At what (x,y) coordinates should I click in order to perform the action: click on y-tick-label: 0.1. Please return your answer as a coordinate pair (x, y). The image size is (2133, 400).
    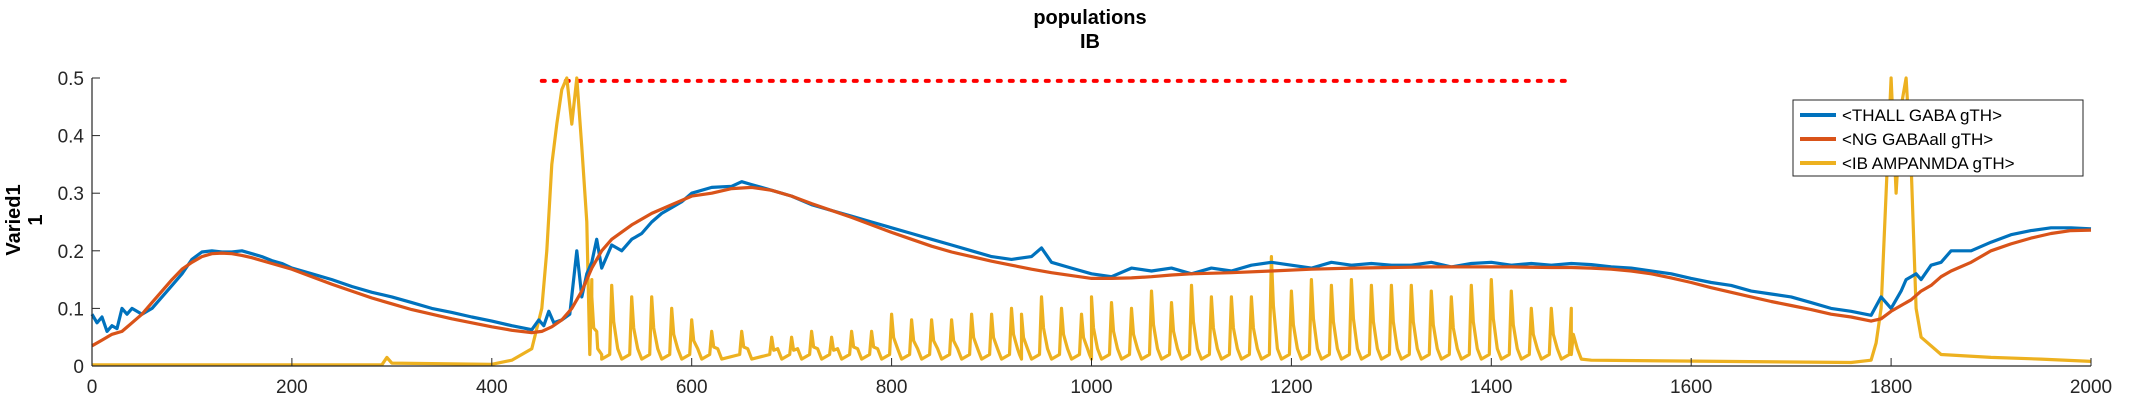
    Looking at the image, I should click on (71, 309).